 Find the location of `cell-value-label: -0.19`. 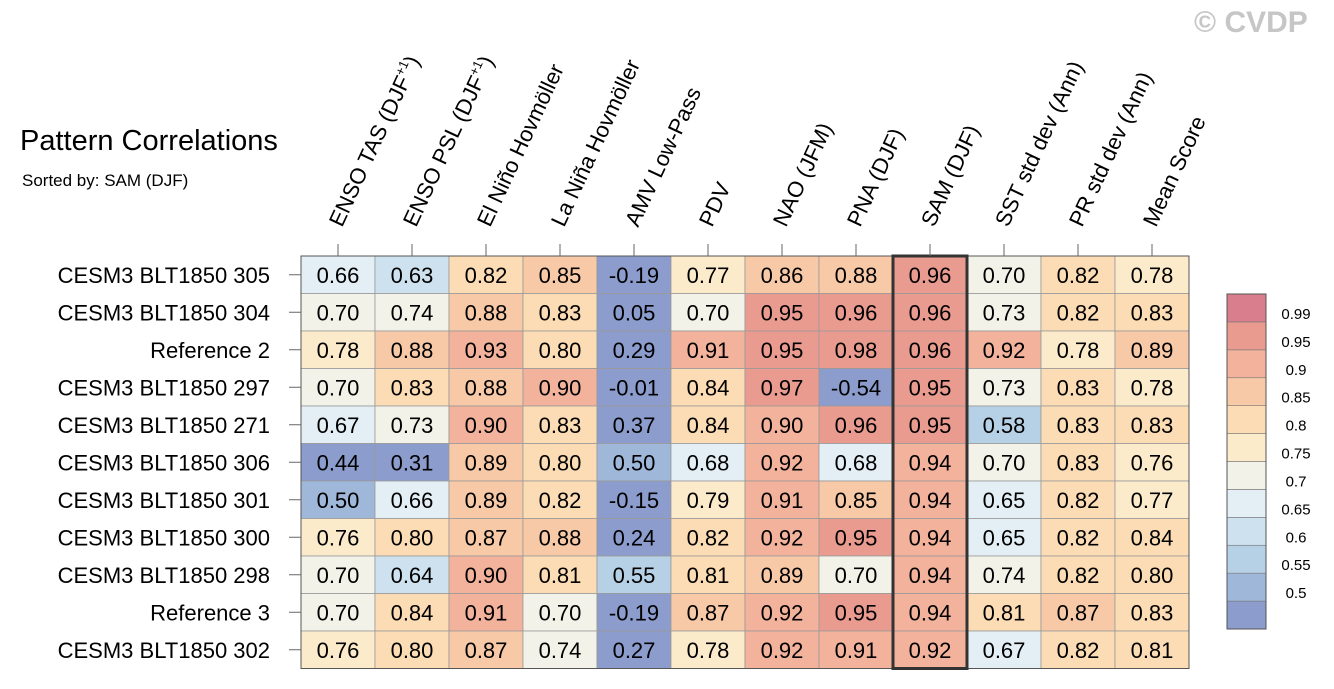

cell-value-label: -0.19 is located at coordinates (634, 275).